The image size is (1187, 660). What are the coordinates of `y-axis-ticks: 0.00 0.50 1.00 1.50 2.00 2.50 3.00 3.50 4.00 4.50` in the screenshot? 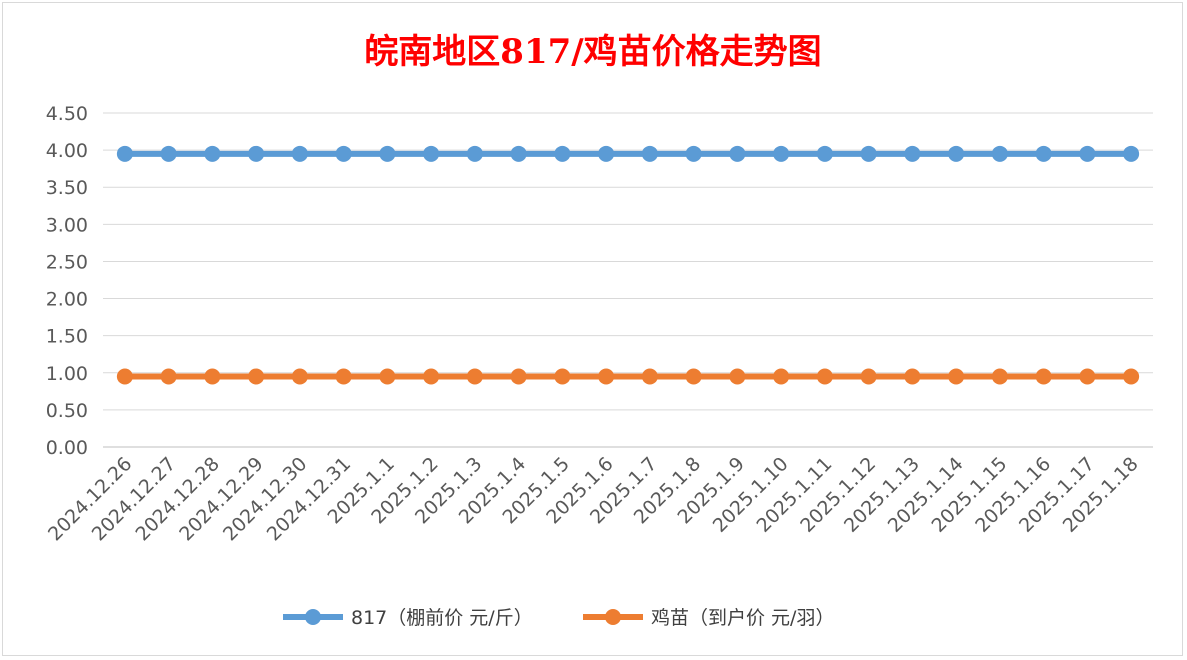 It's located at (67, 281).